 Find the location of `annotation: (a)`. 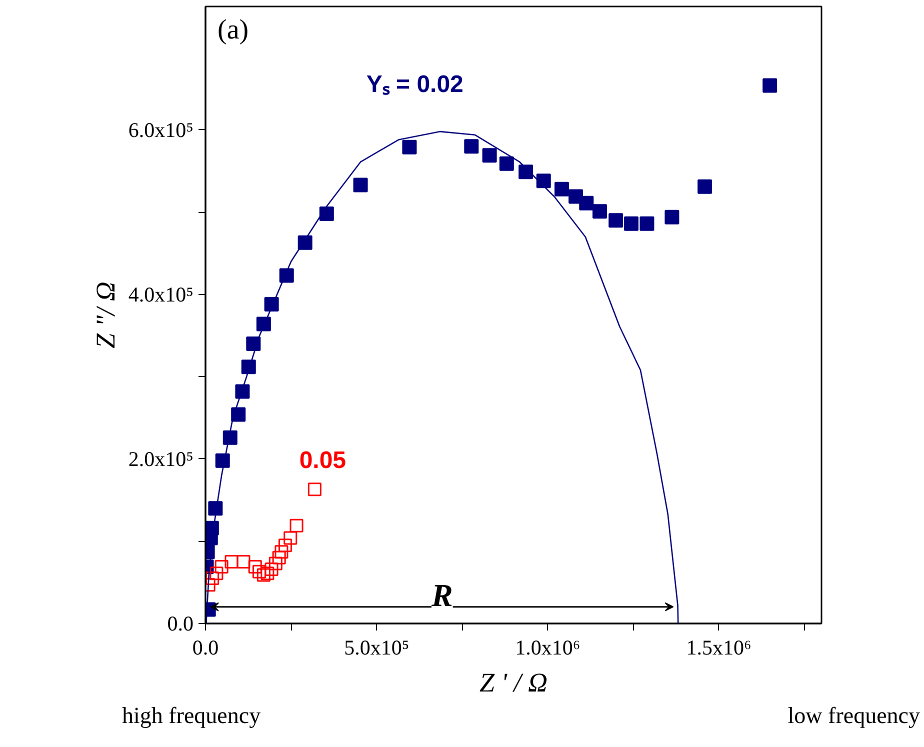

annotation: (a) is located at coordinates (233, 30).